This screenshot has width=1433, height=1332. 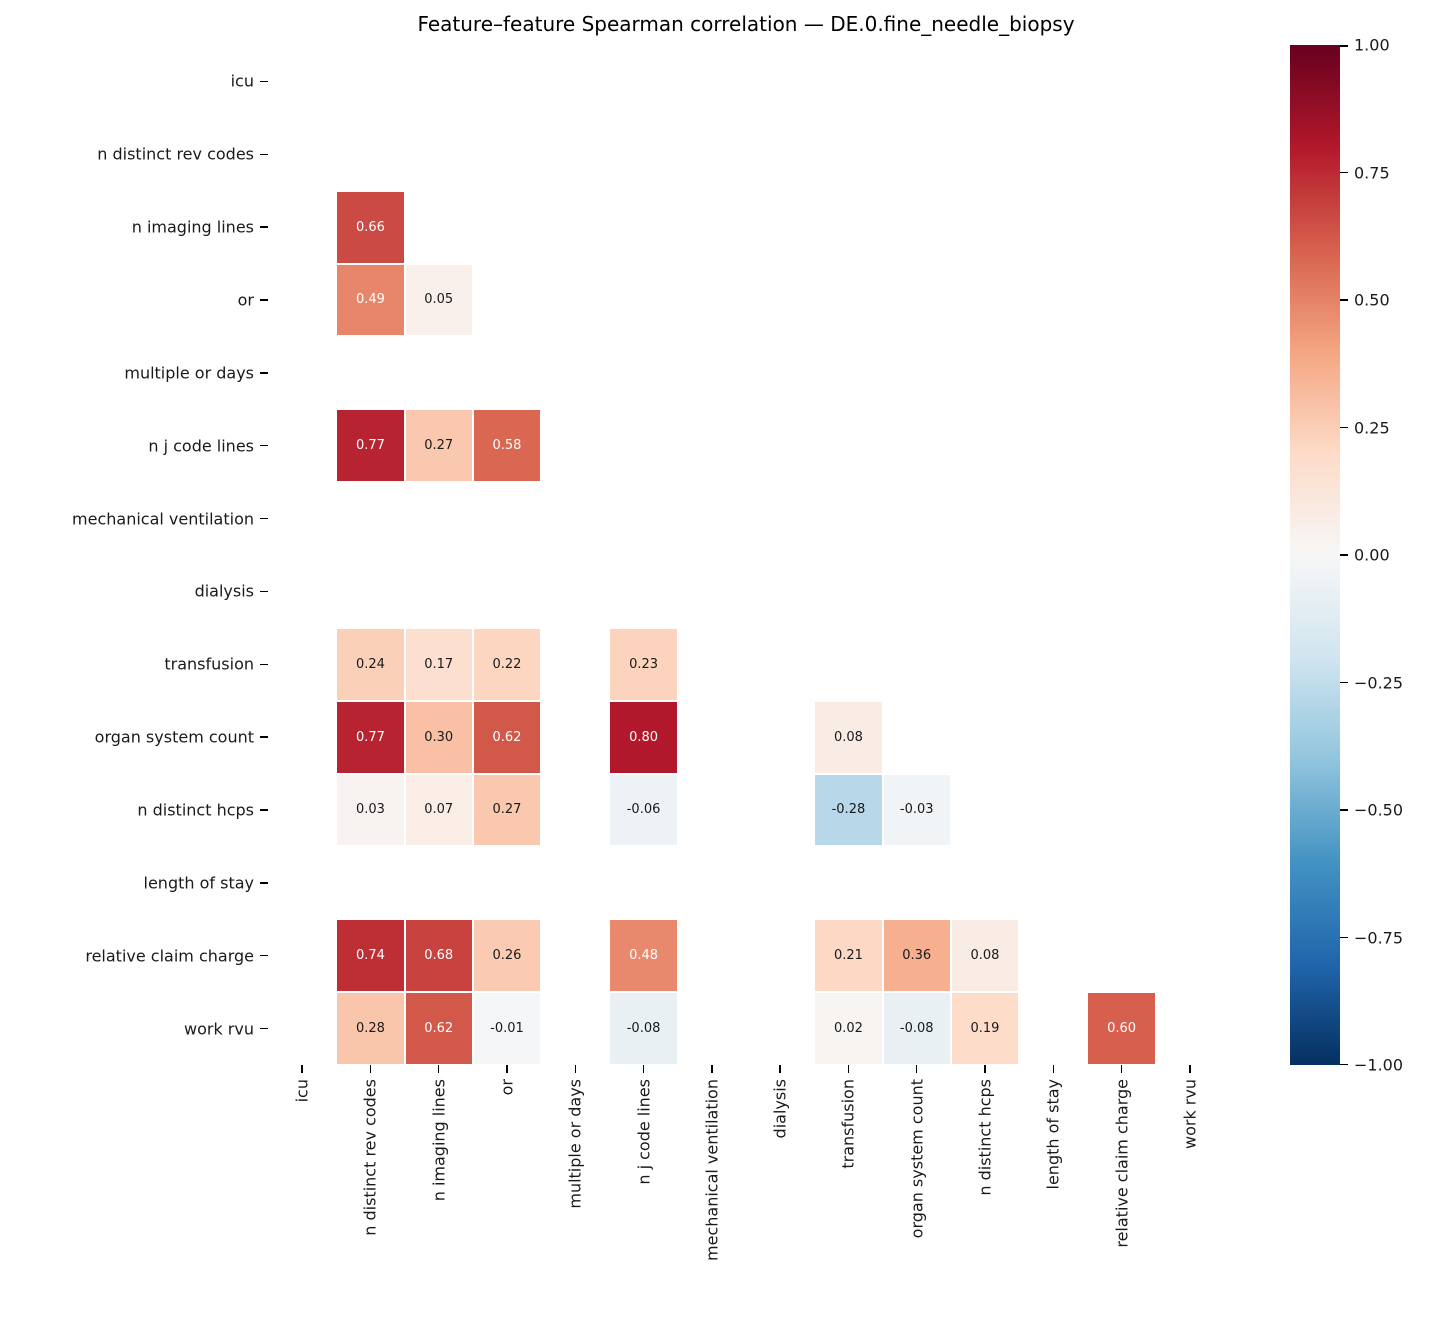 I want to click on heatmap-cell: 0.48, so click(x=643, y=956).